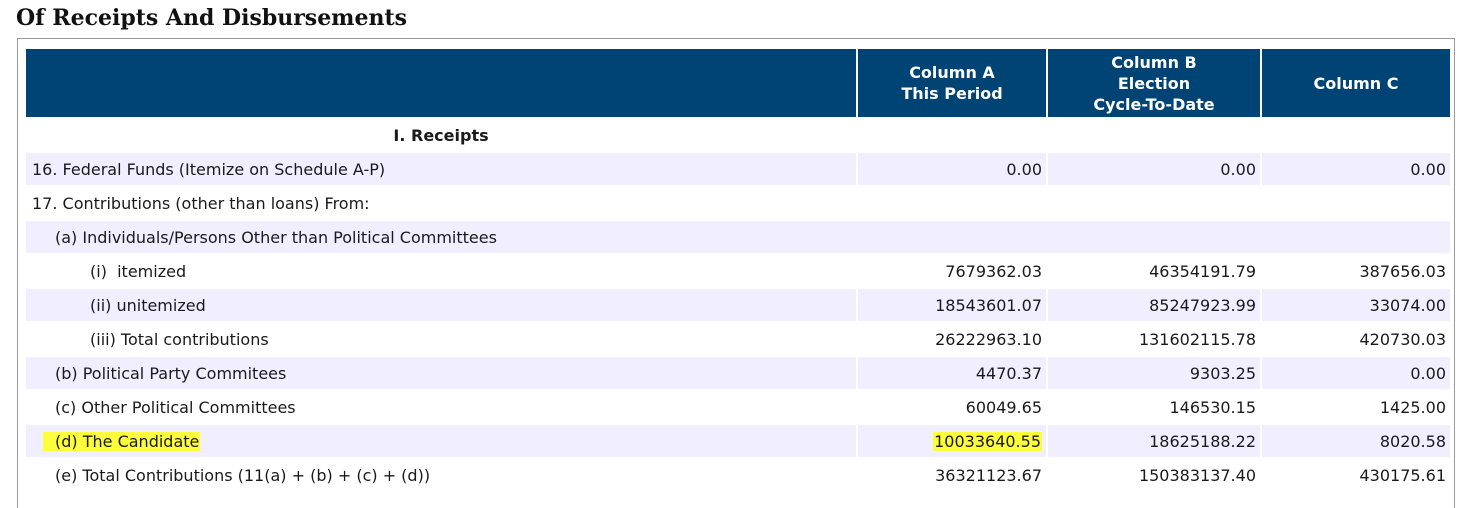 This screenshot has height=508, width=1471. What do you see at coordinates (988, 339) in the screenshot?
I see `row-value-column-a: 26222963.10` at bounding box center [988, 339].